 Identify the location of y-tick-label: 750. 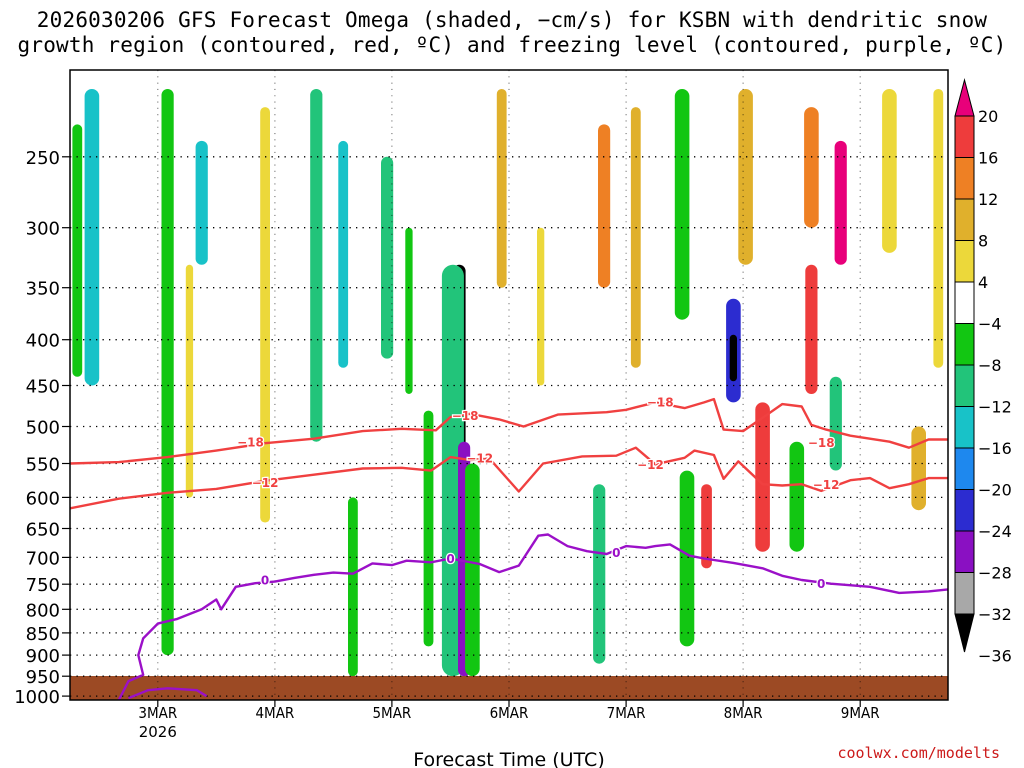
(43, 585).